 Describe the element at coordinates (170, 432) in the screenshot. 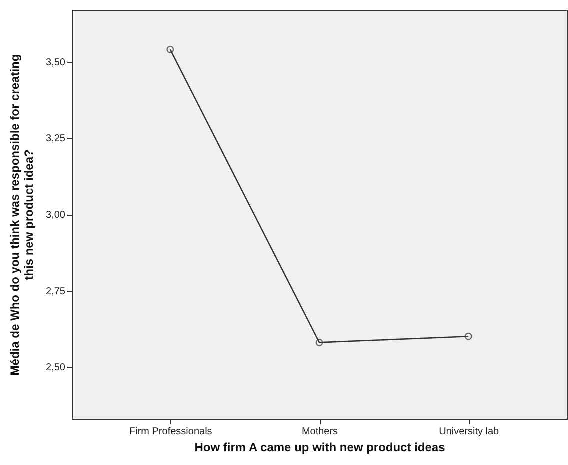

I see `x-tick-label: Firm Professionals` at that location.